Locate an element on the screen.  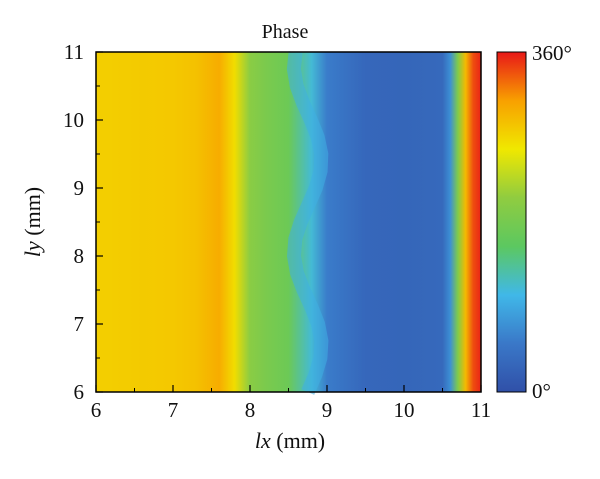
colorbar is located at coordinates (511, 222).